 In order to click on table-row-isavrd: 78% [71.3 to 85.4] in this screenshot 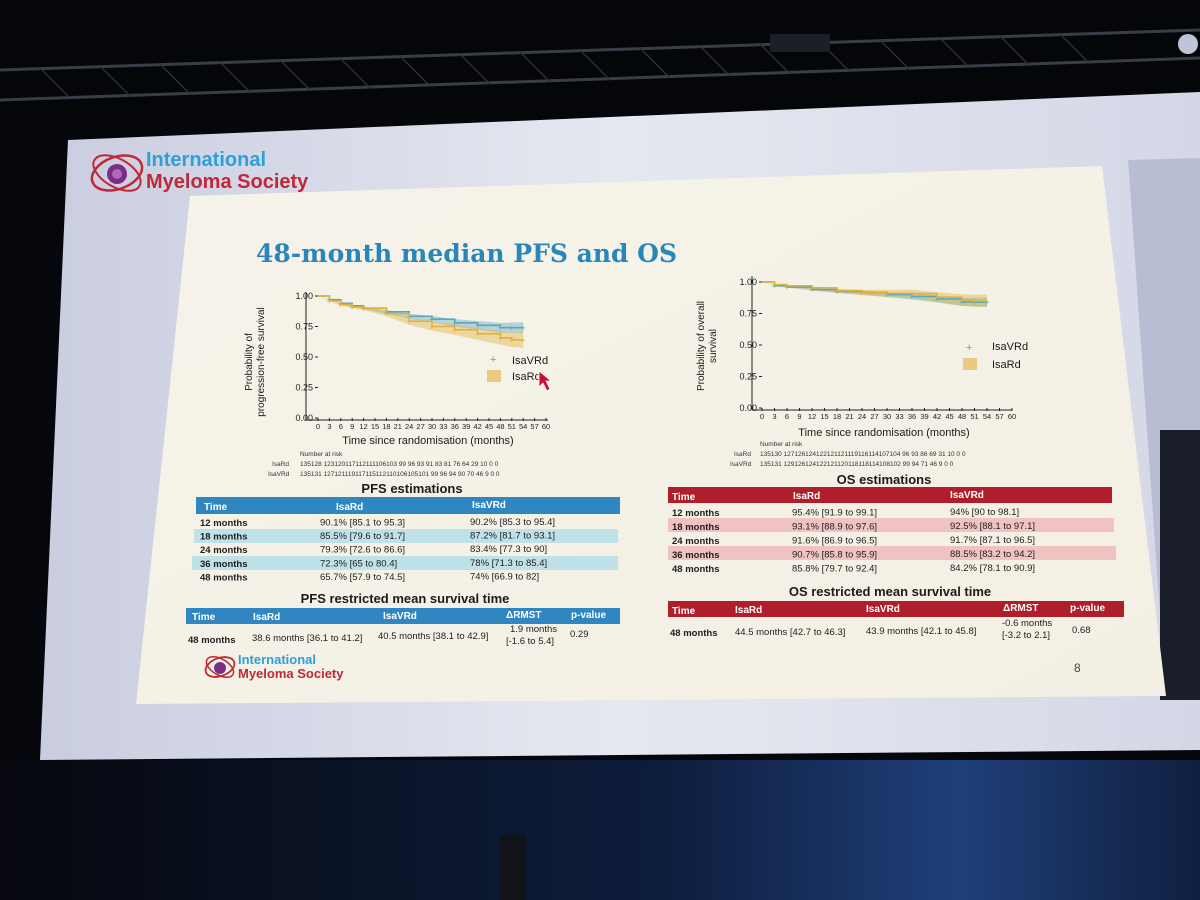, I will do `click(508, 563)`.